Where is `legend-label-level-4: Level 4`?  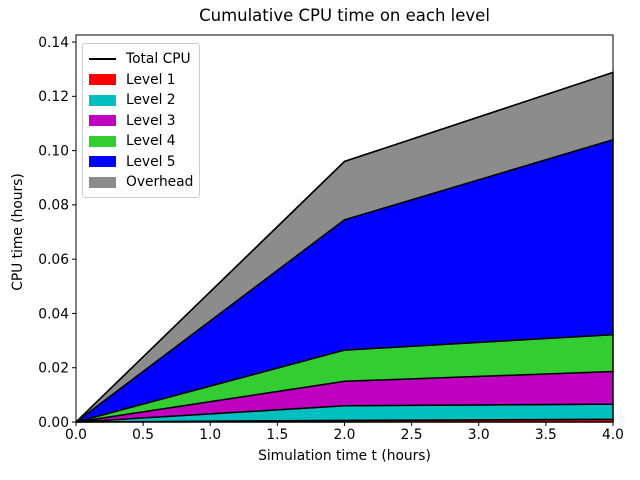 legend-label-level-4: Level 4 is located at coordinates (151, 141).